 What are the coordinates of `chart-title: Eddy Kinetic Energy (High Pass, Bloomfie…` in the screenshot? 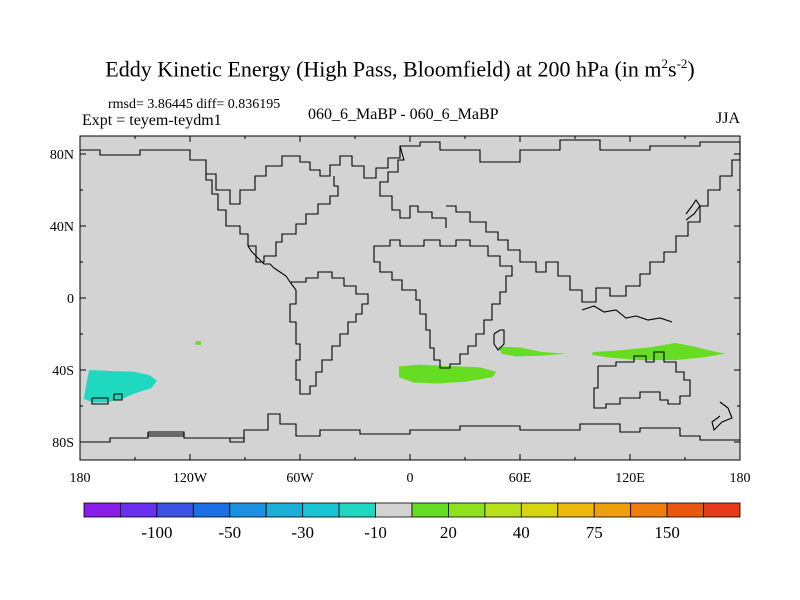 It's located at (400, 69).